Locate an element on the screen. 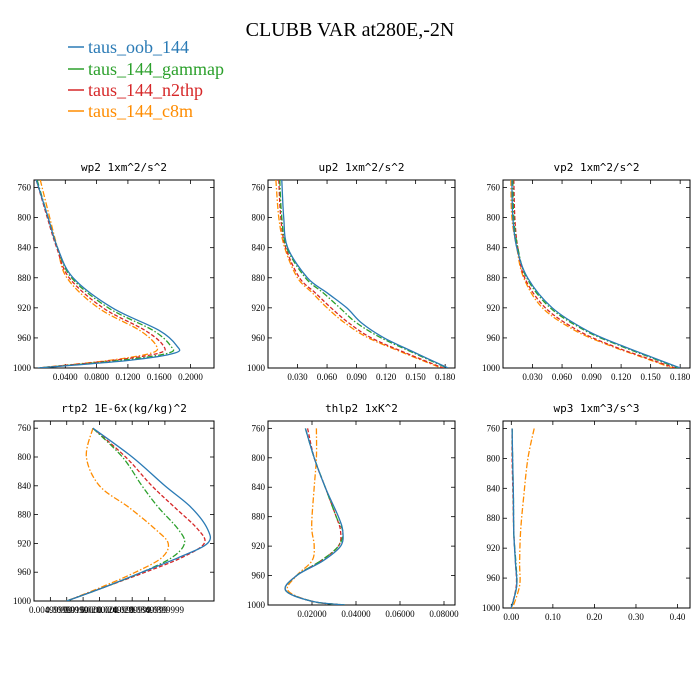 This screenshot has width=700, height=700. x-tick-label: 0.2000 is located at coordinates (190, 377).